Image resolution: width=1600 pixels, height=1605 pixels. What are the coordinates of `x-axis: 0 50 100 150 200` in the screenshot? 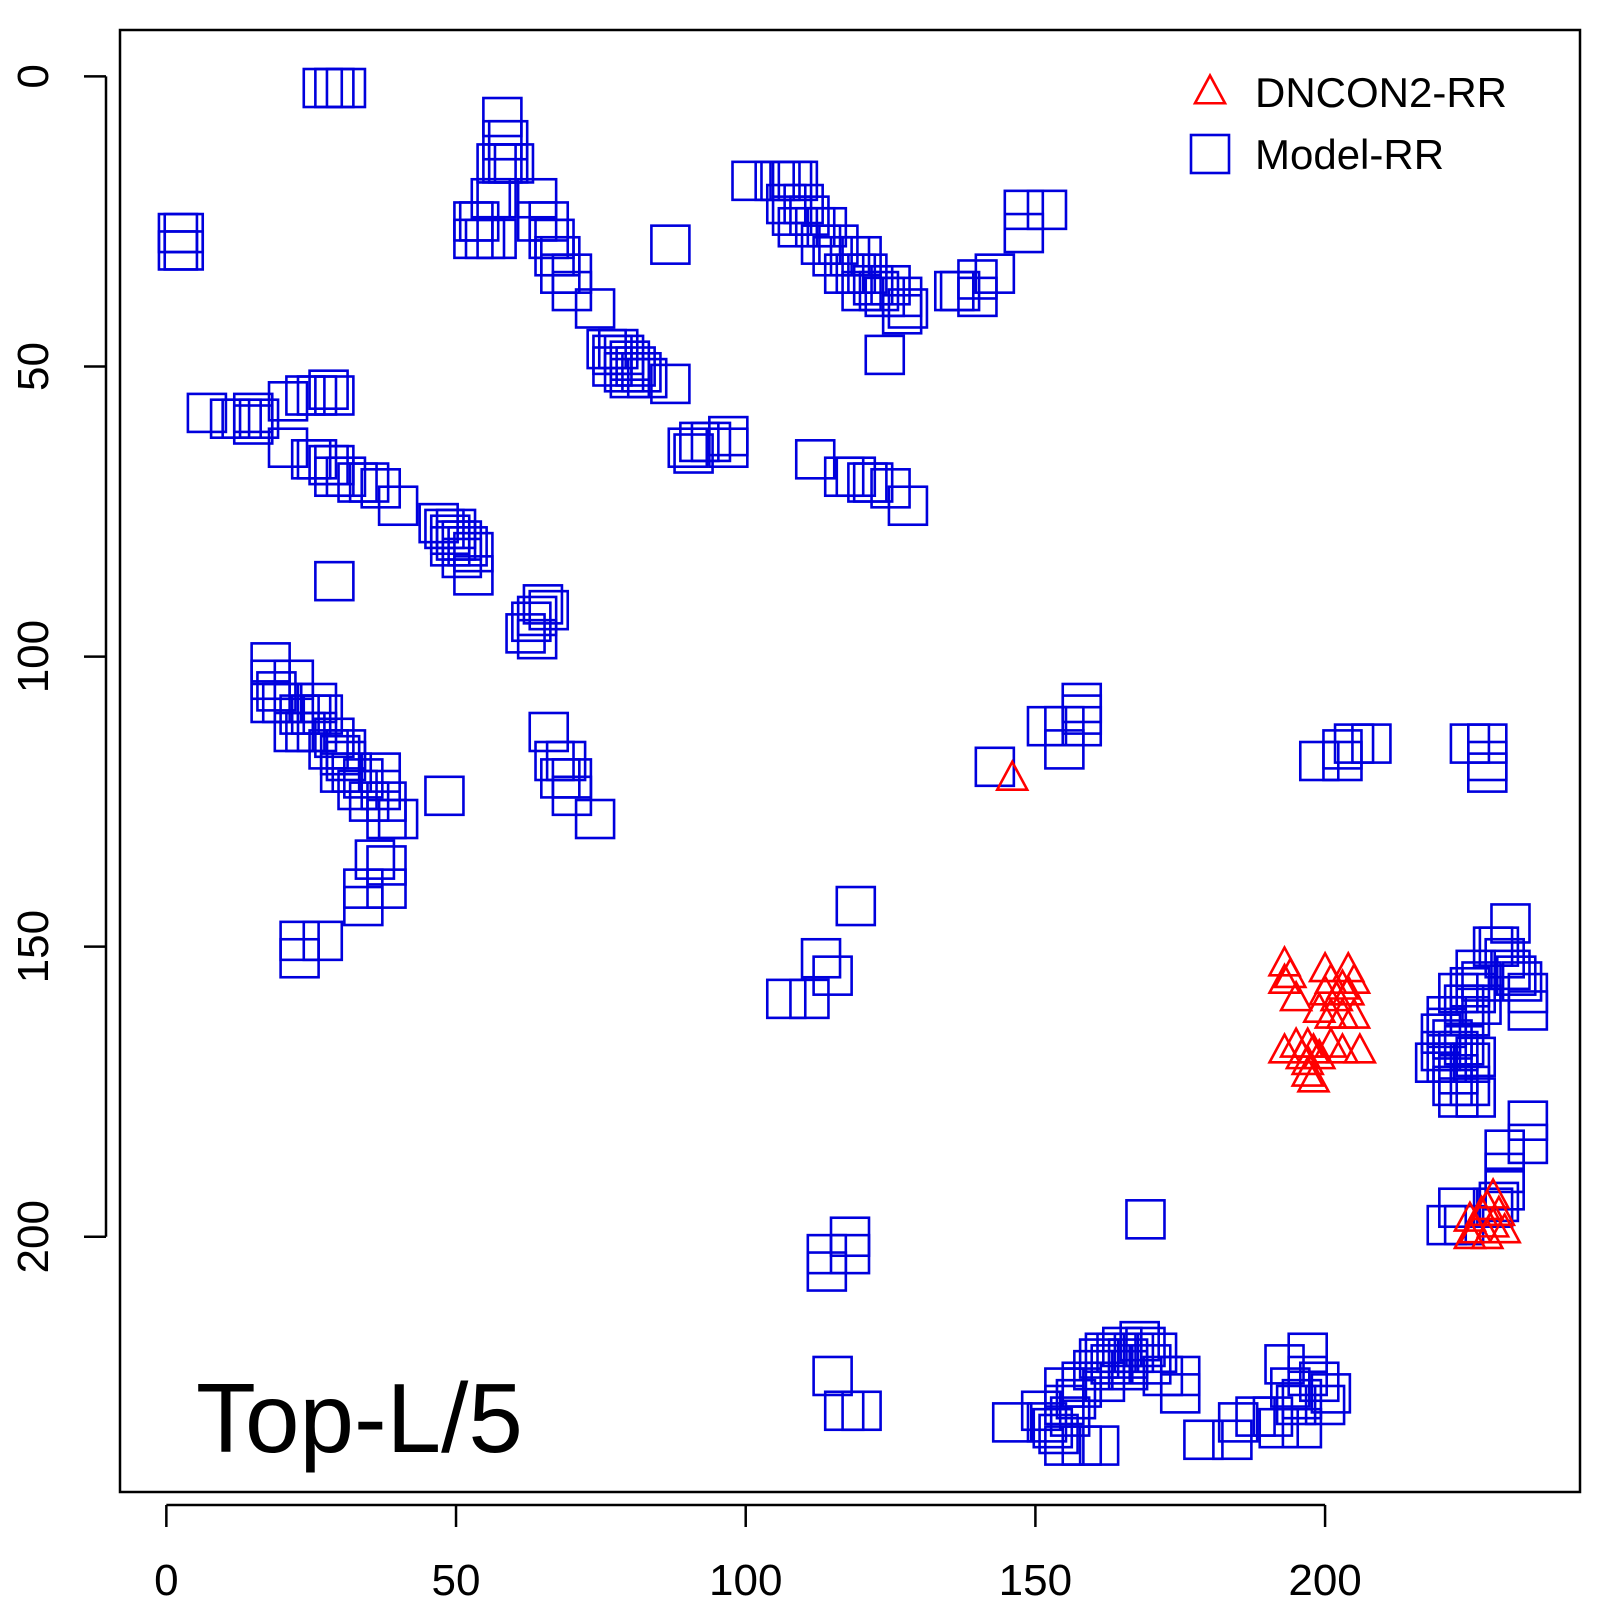 It's located at (758, 1554).